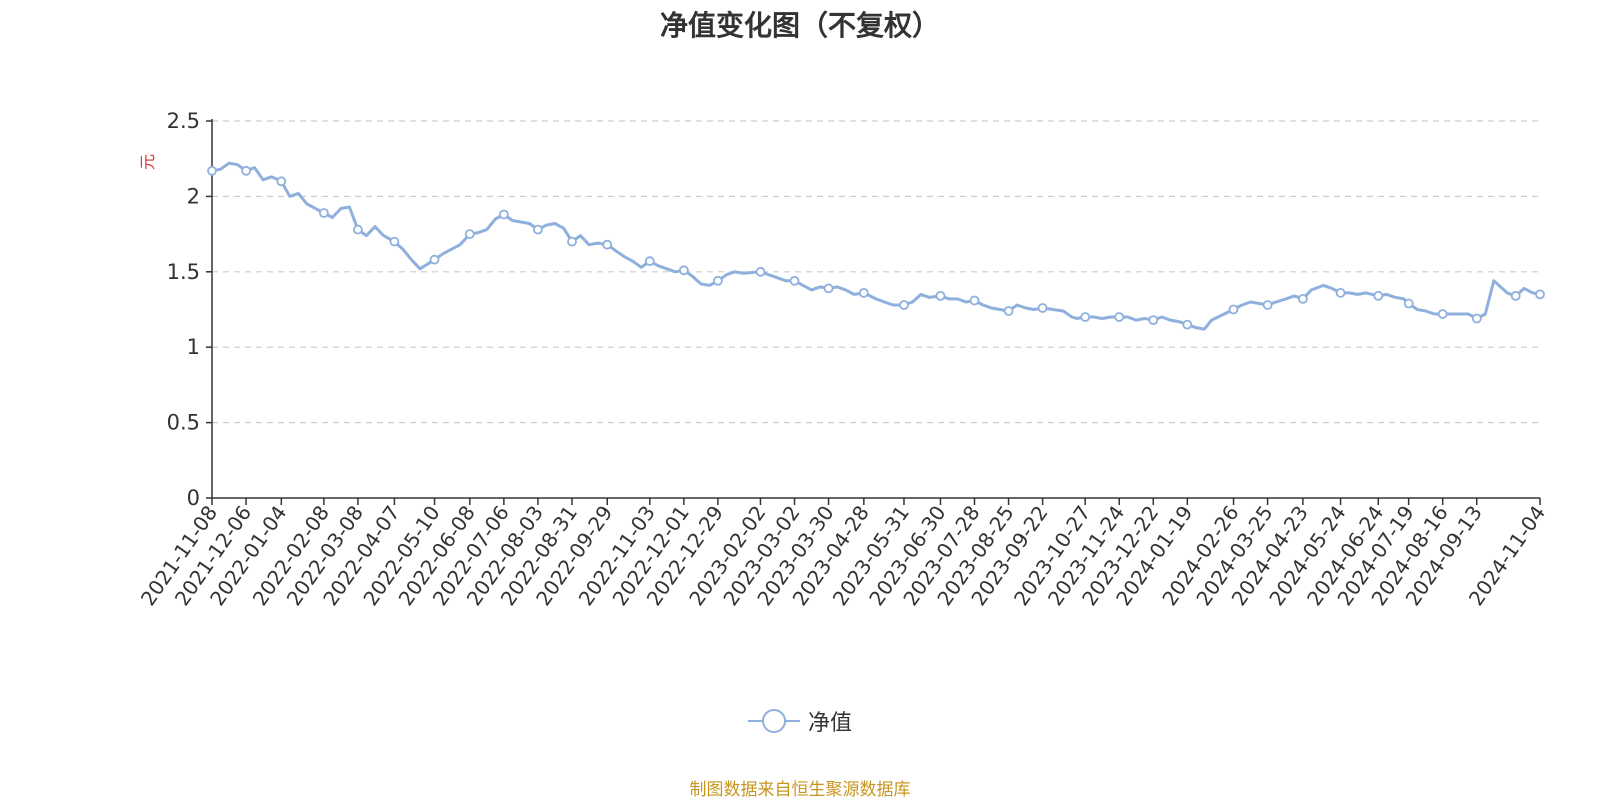 The height and width of the screenshot is (800, 1600). I want to click on legend-label: 净值, so click(829, 723).